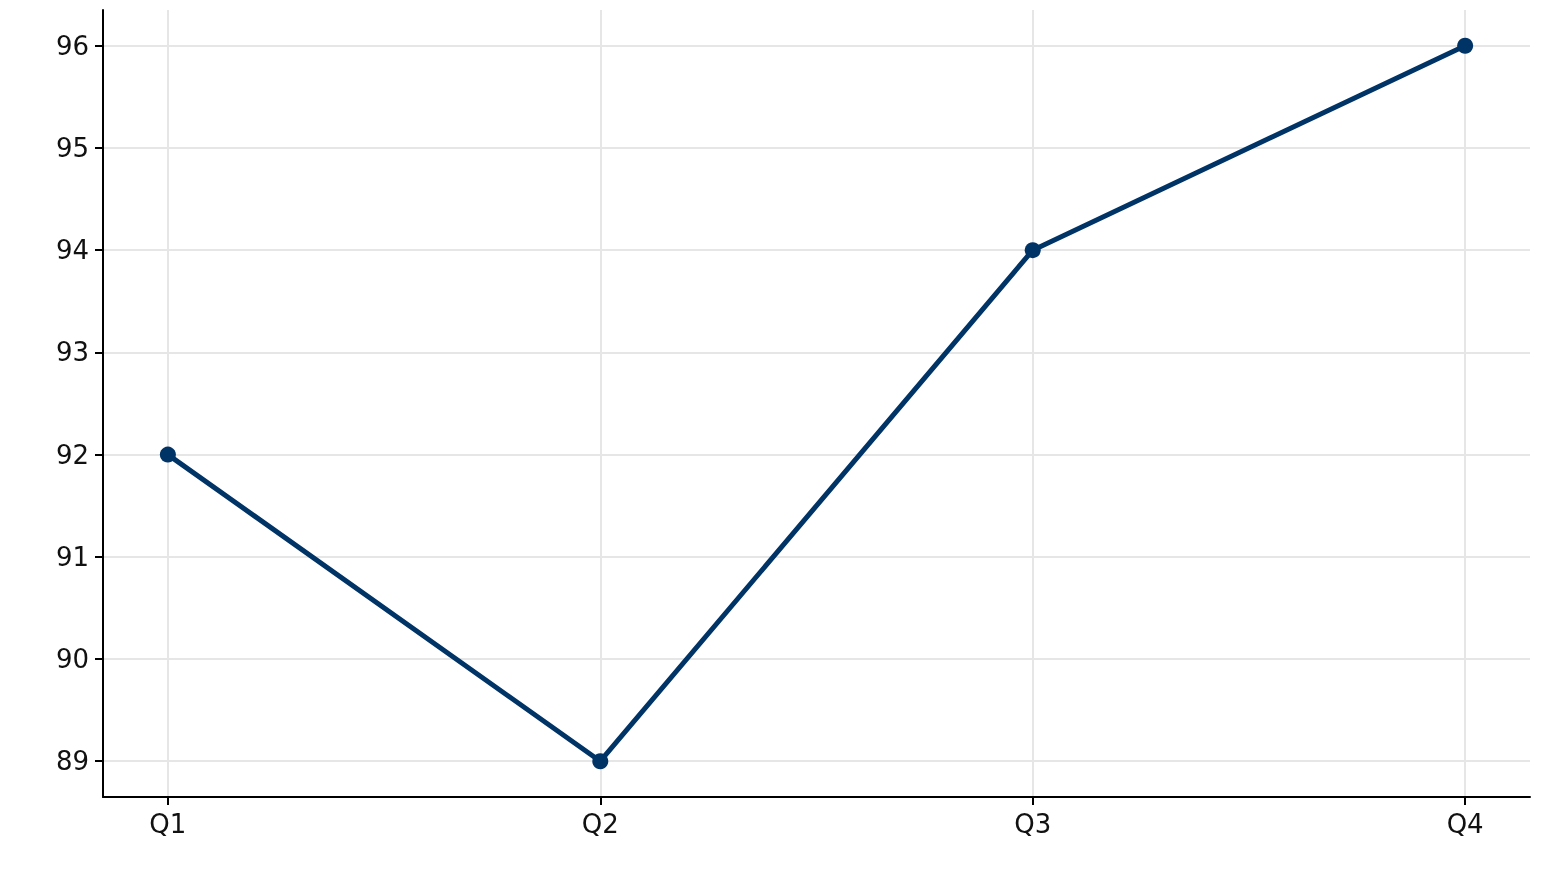  I want to click on y-tick-label: 93, so click(72, 352).